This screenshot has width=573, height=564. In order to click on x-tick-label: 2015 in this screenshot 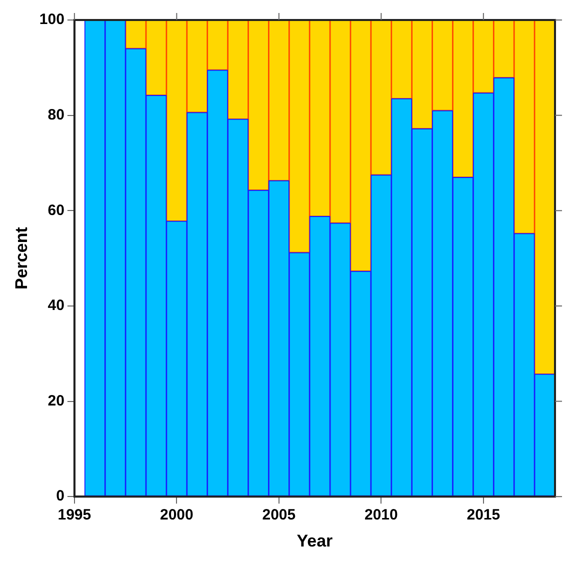, I will do `click(483, 515)`.